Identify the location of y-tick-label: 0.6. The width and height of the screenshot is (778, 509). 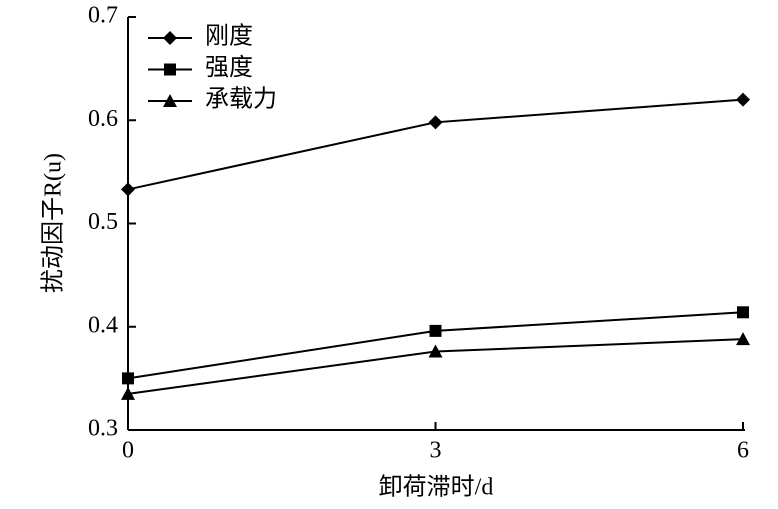
(103, 119).